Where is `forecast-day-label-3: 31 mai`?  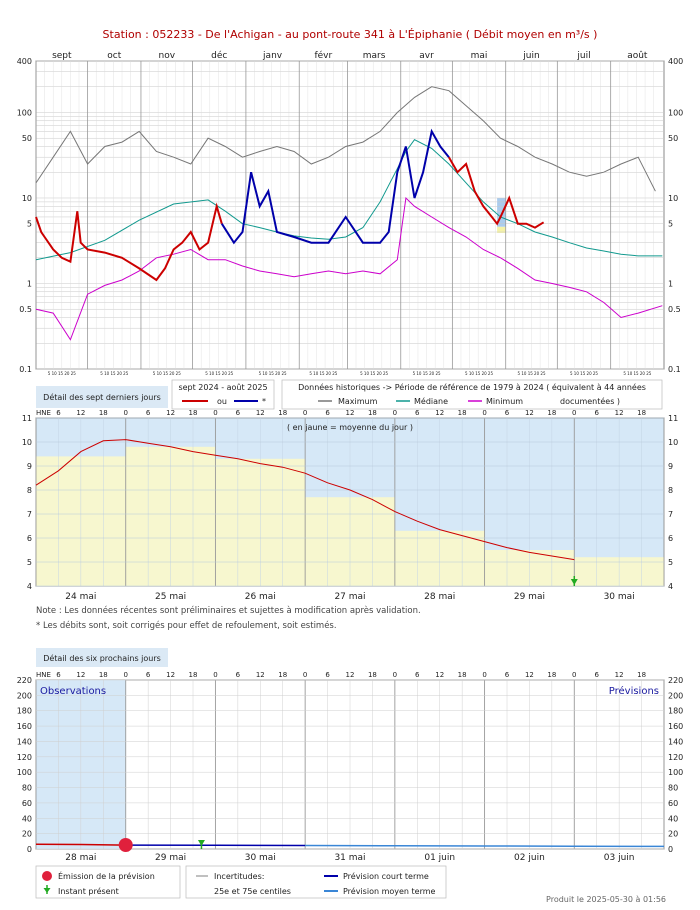 forecast-day-label-3: 31 mai is located at coordinates (349, 858).